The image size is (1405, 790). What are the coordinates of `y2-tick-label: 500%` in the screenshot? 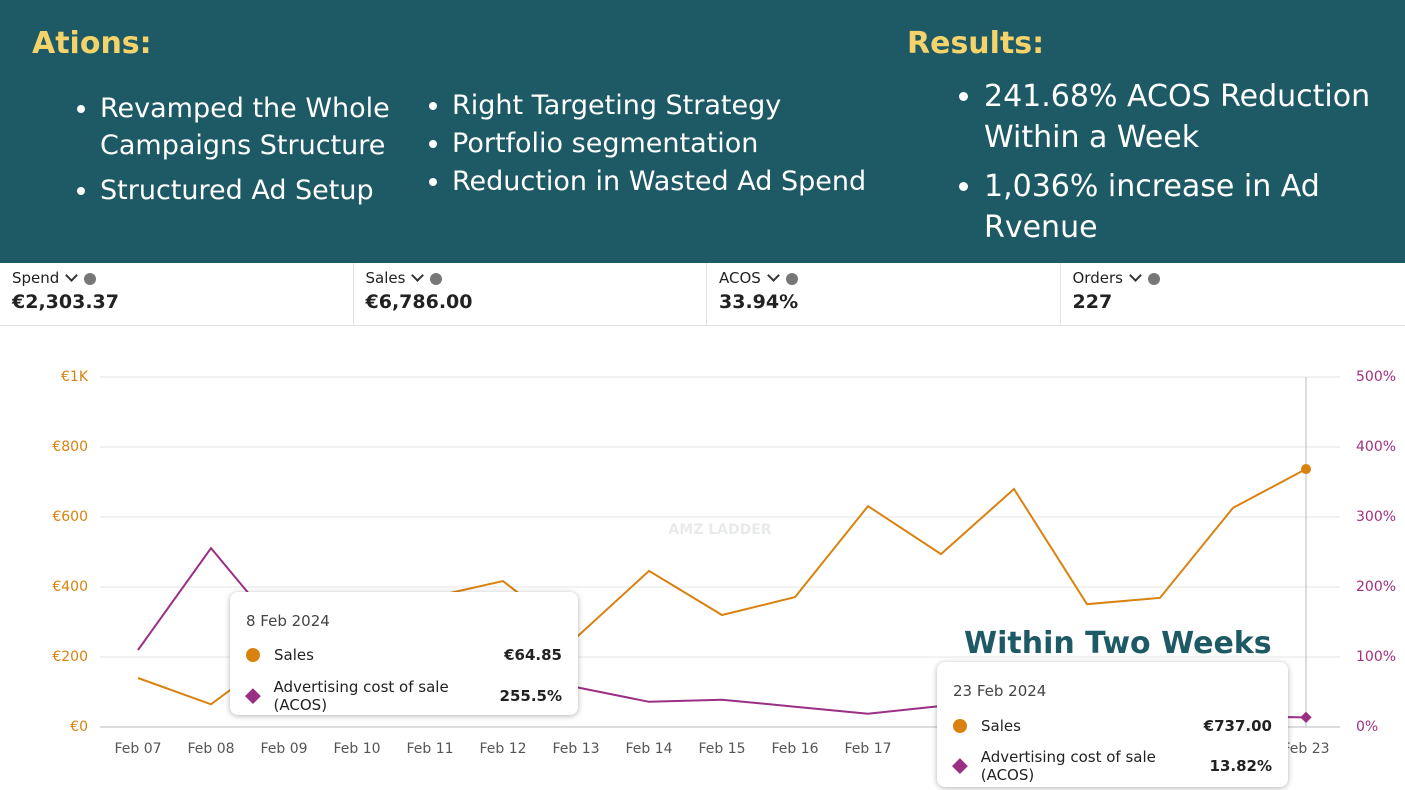 It's located at (1376, 377).